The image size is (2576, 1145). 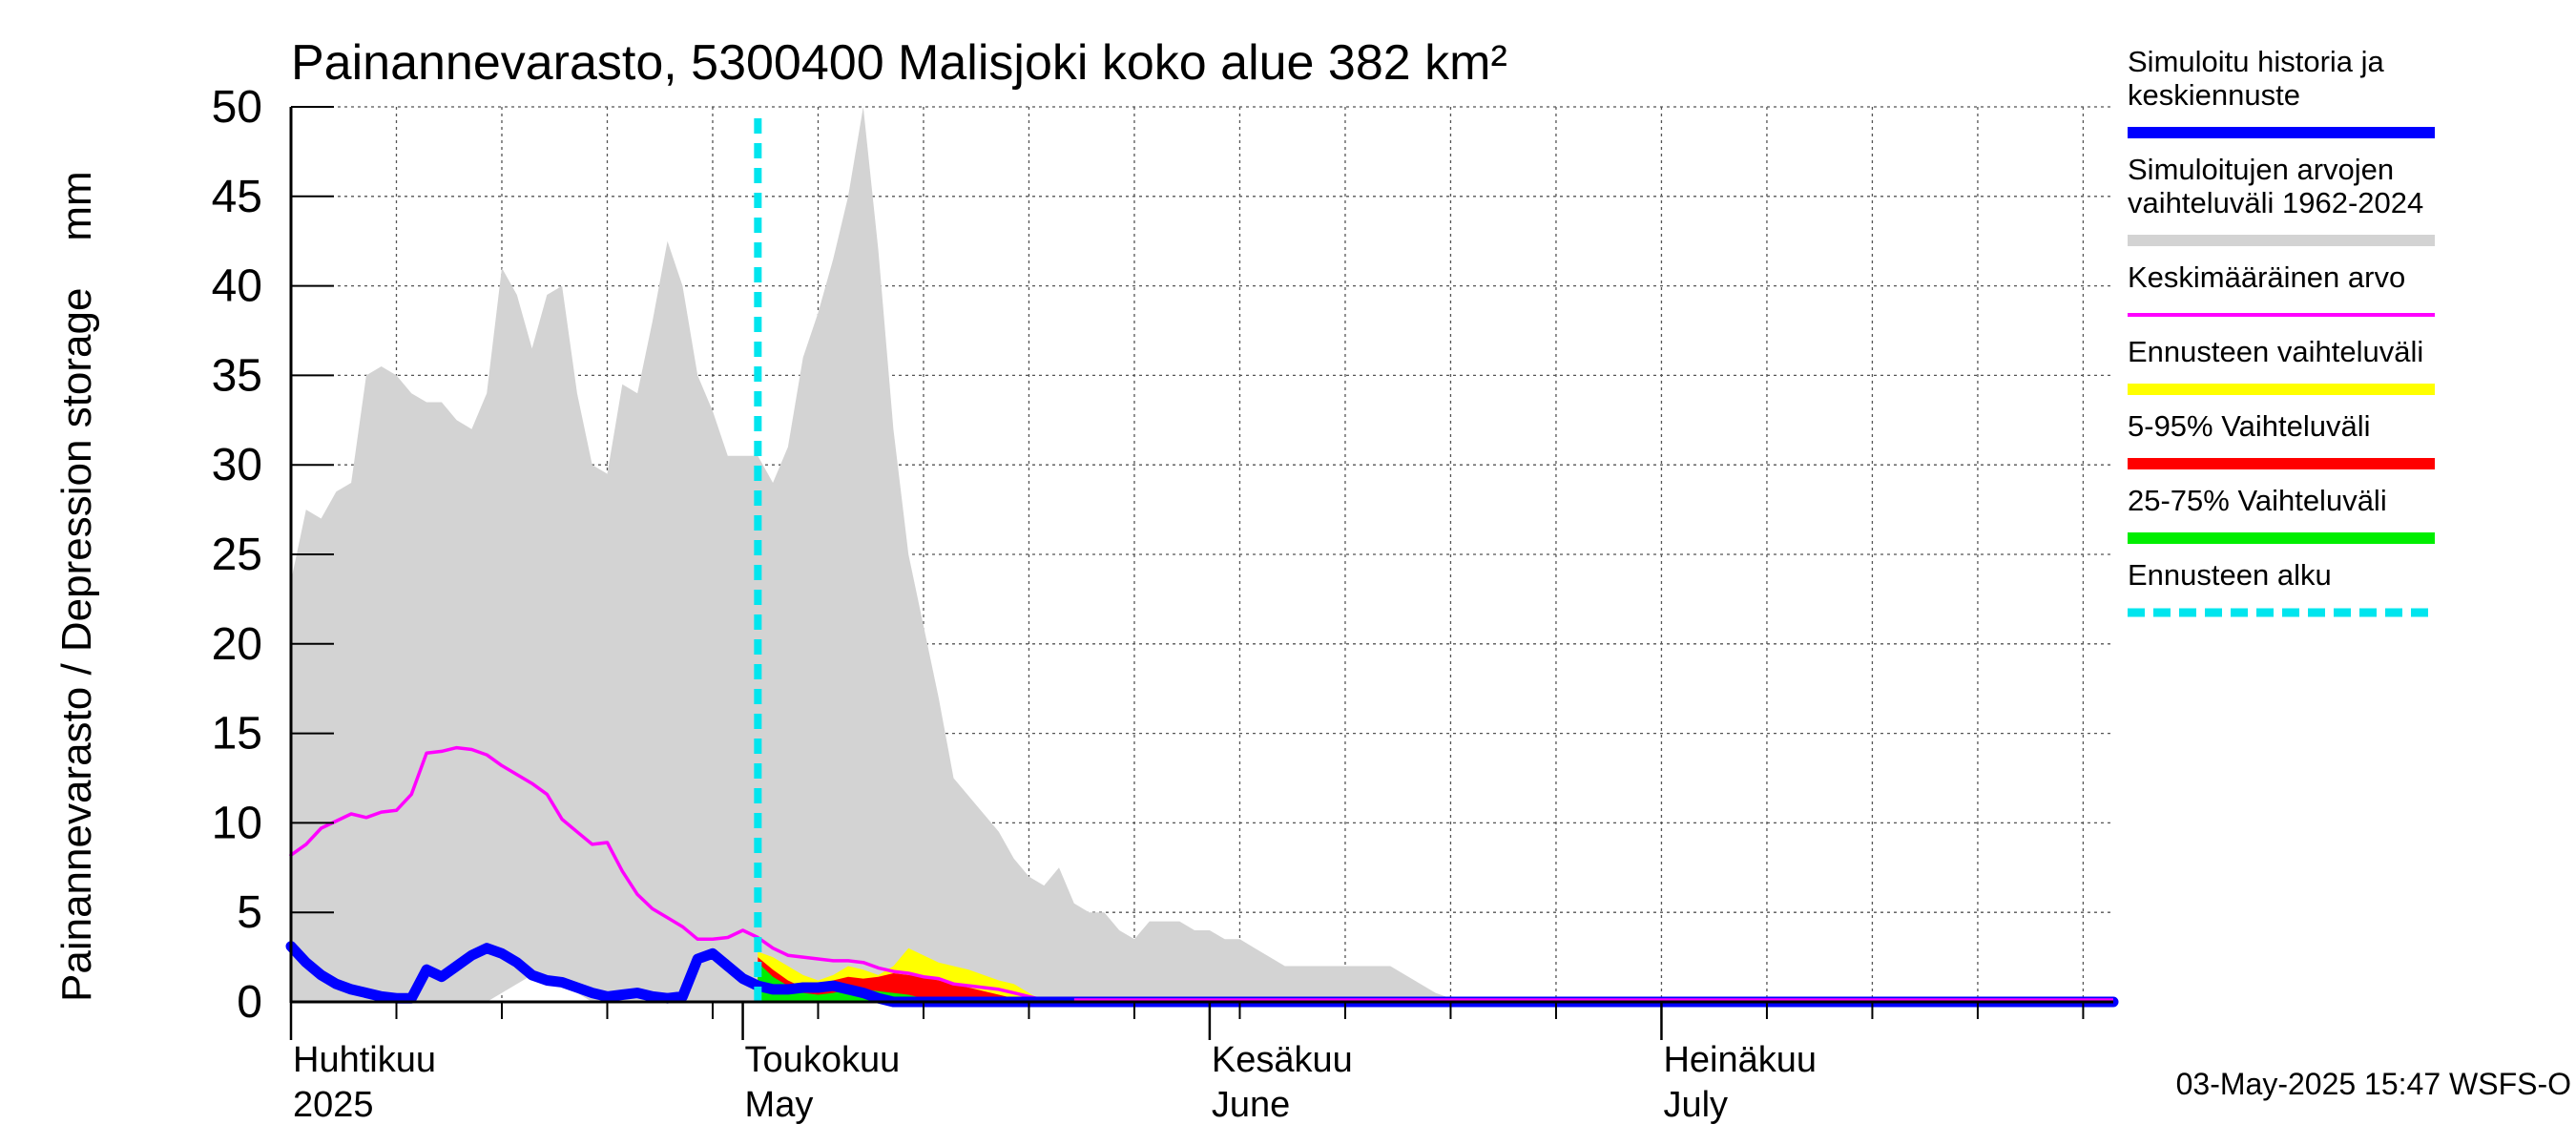 What do you see at coordinates (2373, 1084) in the screenshot?
I see `timestamp: 03-May-2025 15:47 WSFS-O` at bounding box center [2373, 1084].